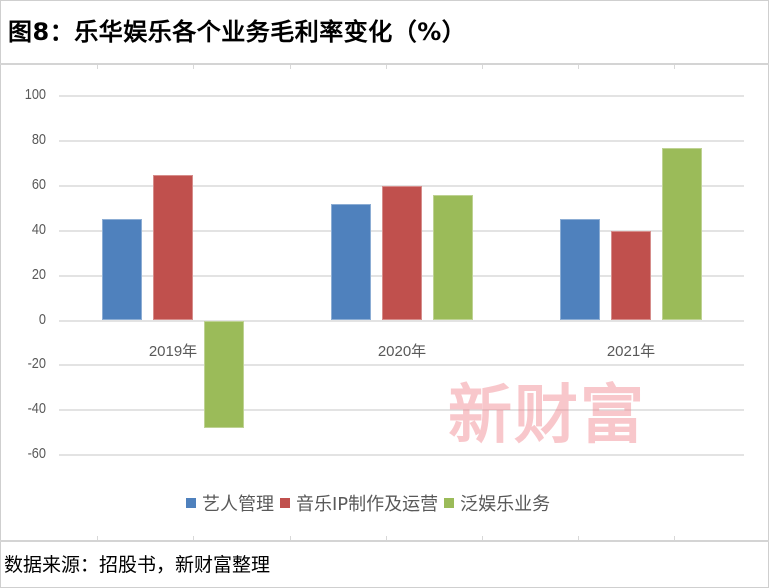 This screenshot has width=769, height=588. I want to click on legend-label: 泛娱乐业务, so click(505, 504).